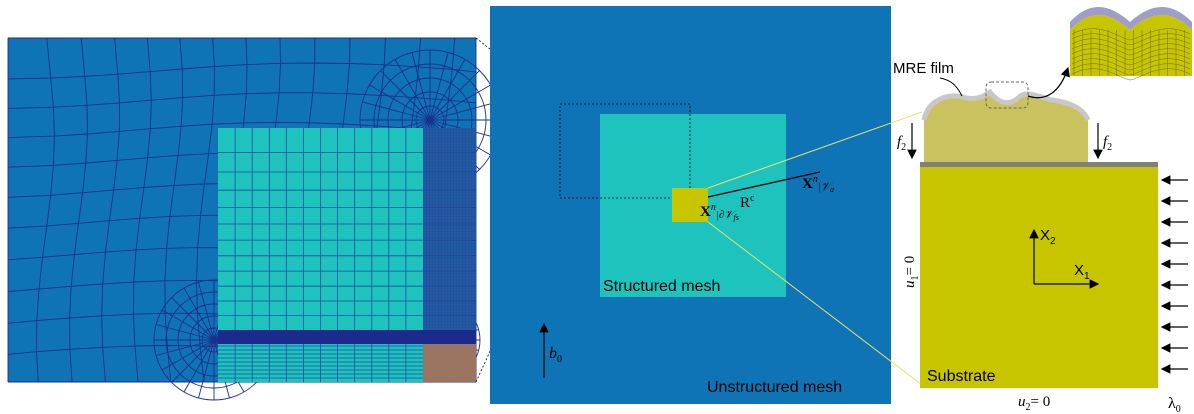 The width and height of the screenshot is (1194, 414). I want to click on outer-point-label: Xn|𝒱a, so click(818, 184).